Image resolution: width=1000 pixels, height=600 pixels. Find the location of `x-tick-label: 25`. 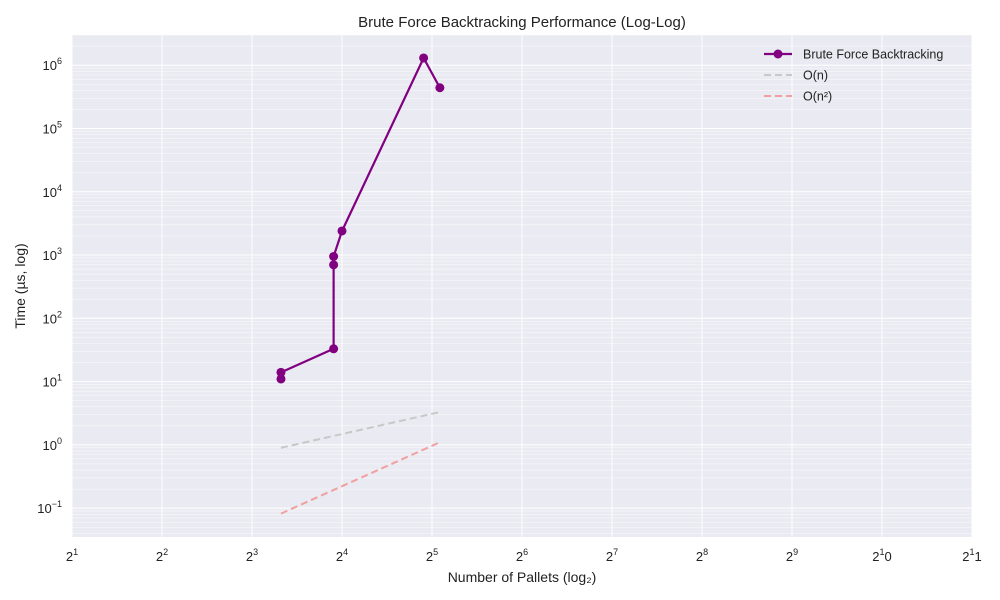

x-tick-label: 25 is located at coordinates (432, 555).